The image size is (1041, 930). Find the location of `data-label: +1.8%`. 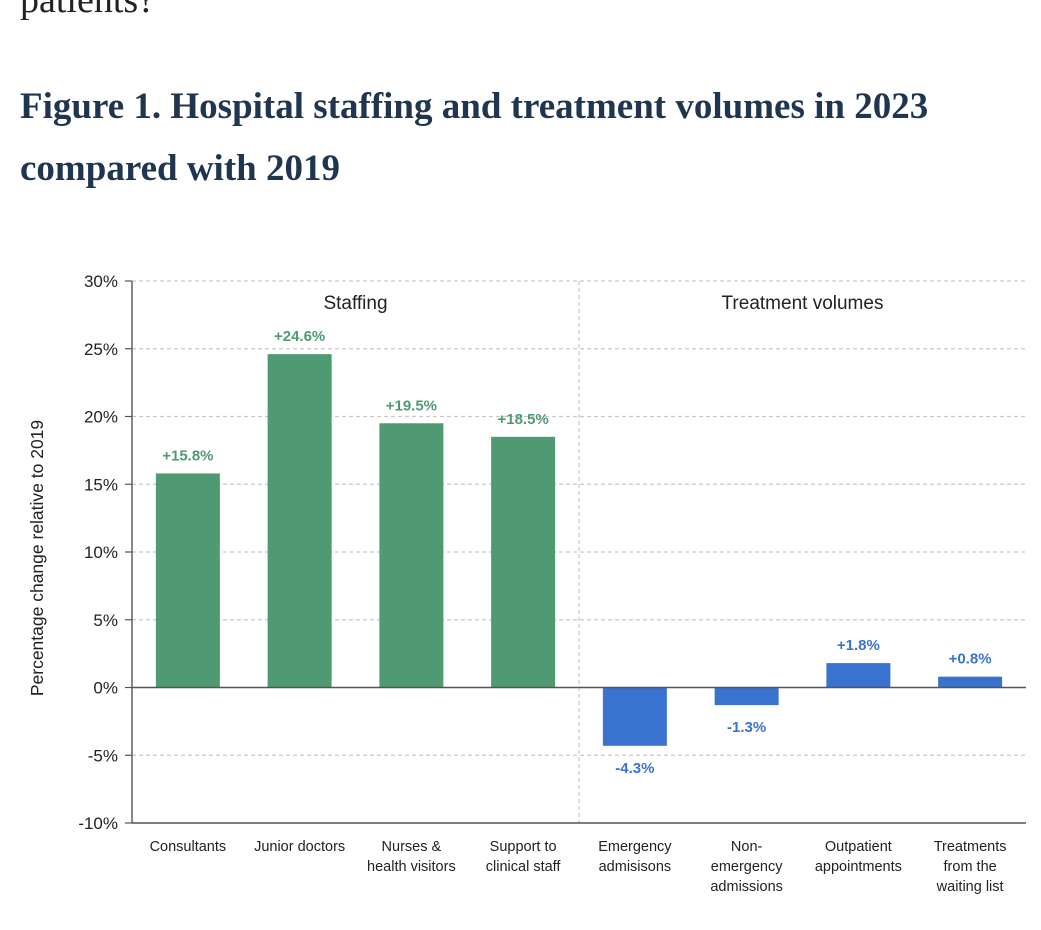

data-label: +1.8% is located at coordinates (858, 645).